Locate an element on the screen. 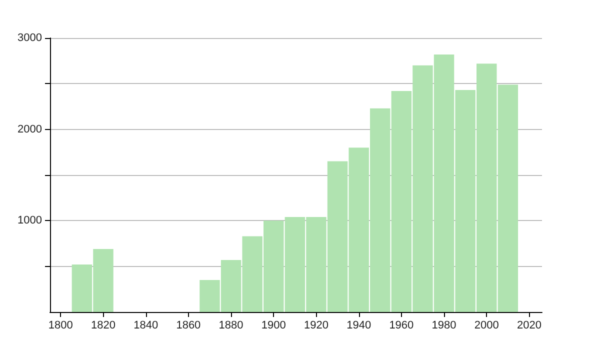 The image size is (600, 350). x-tick-label: 2000 is located at coordinates (486, 326).